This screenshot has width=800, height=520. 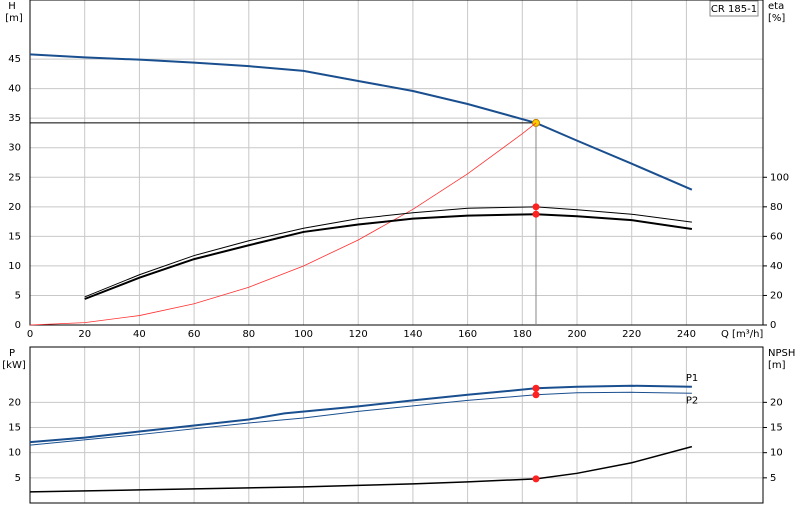 What do you see at coordinates (776, 453) in the screenshot?
I see `y2-tick-label: 10` at bounding box center [776, 453].